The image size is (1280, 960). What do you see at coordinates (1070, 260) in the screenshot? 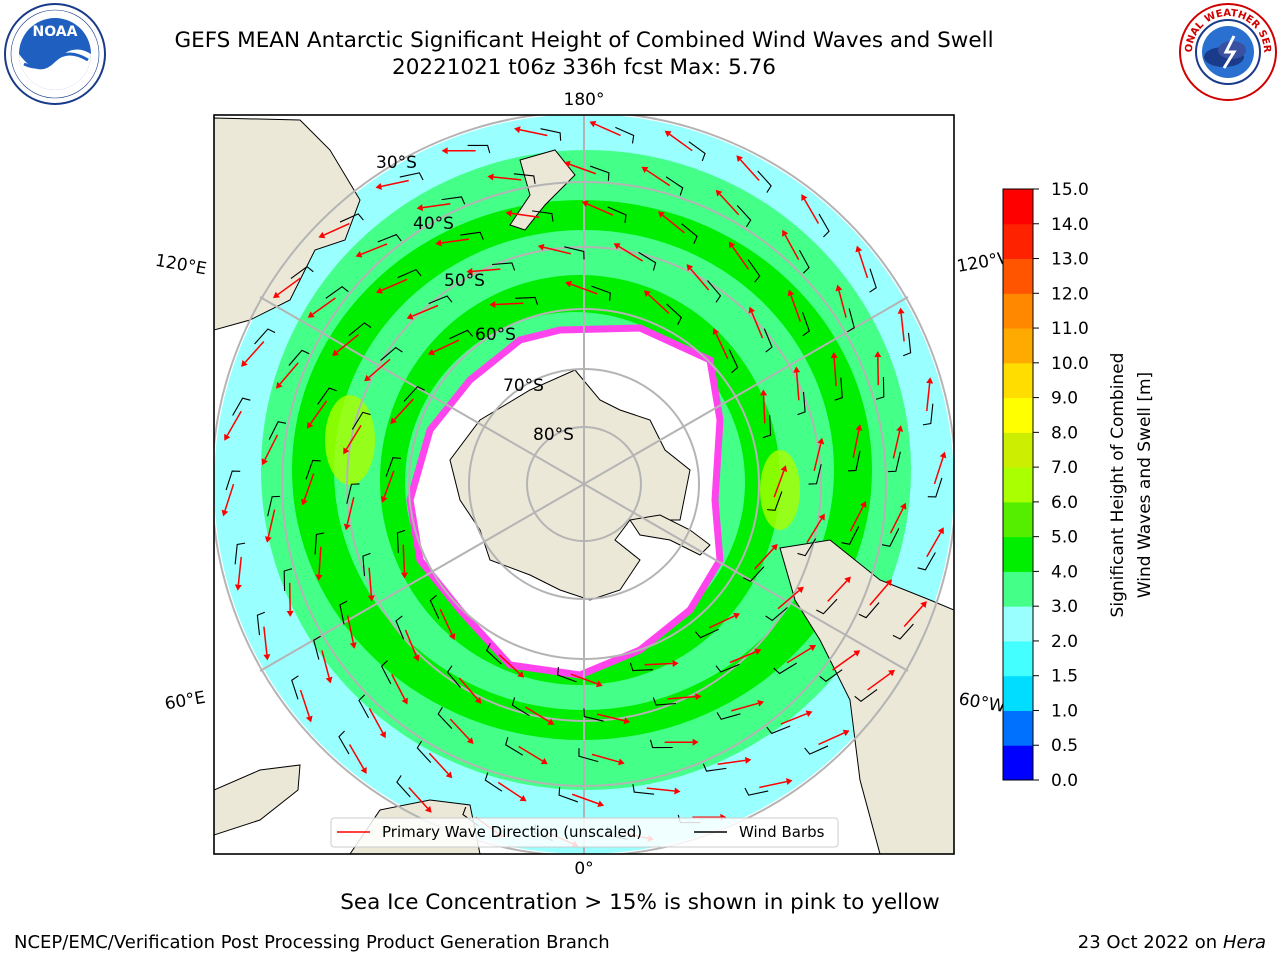
I see `colorbar-tick-label: 13.0` at bounding box center [1070, 260].